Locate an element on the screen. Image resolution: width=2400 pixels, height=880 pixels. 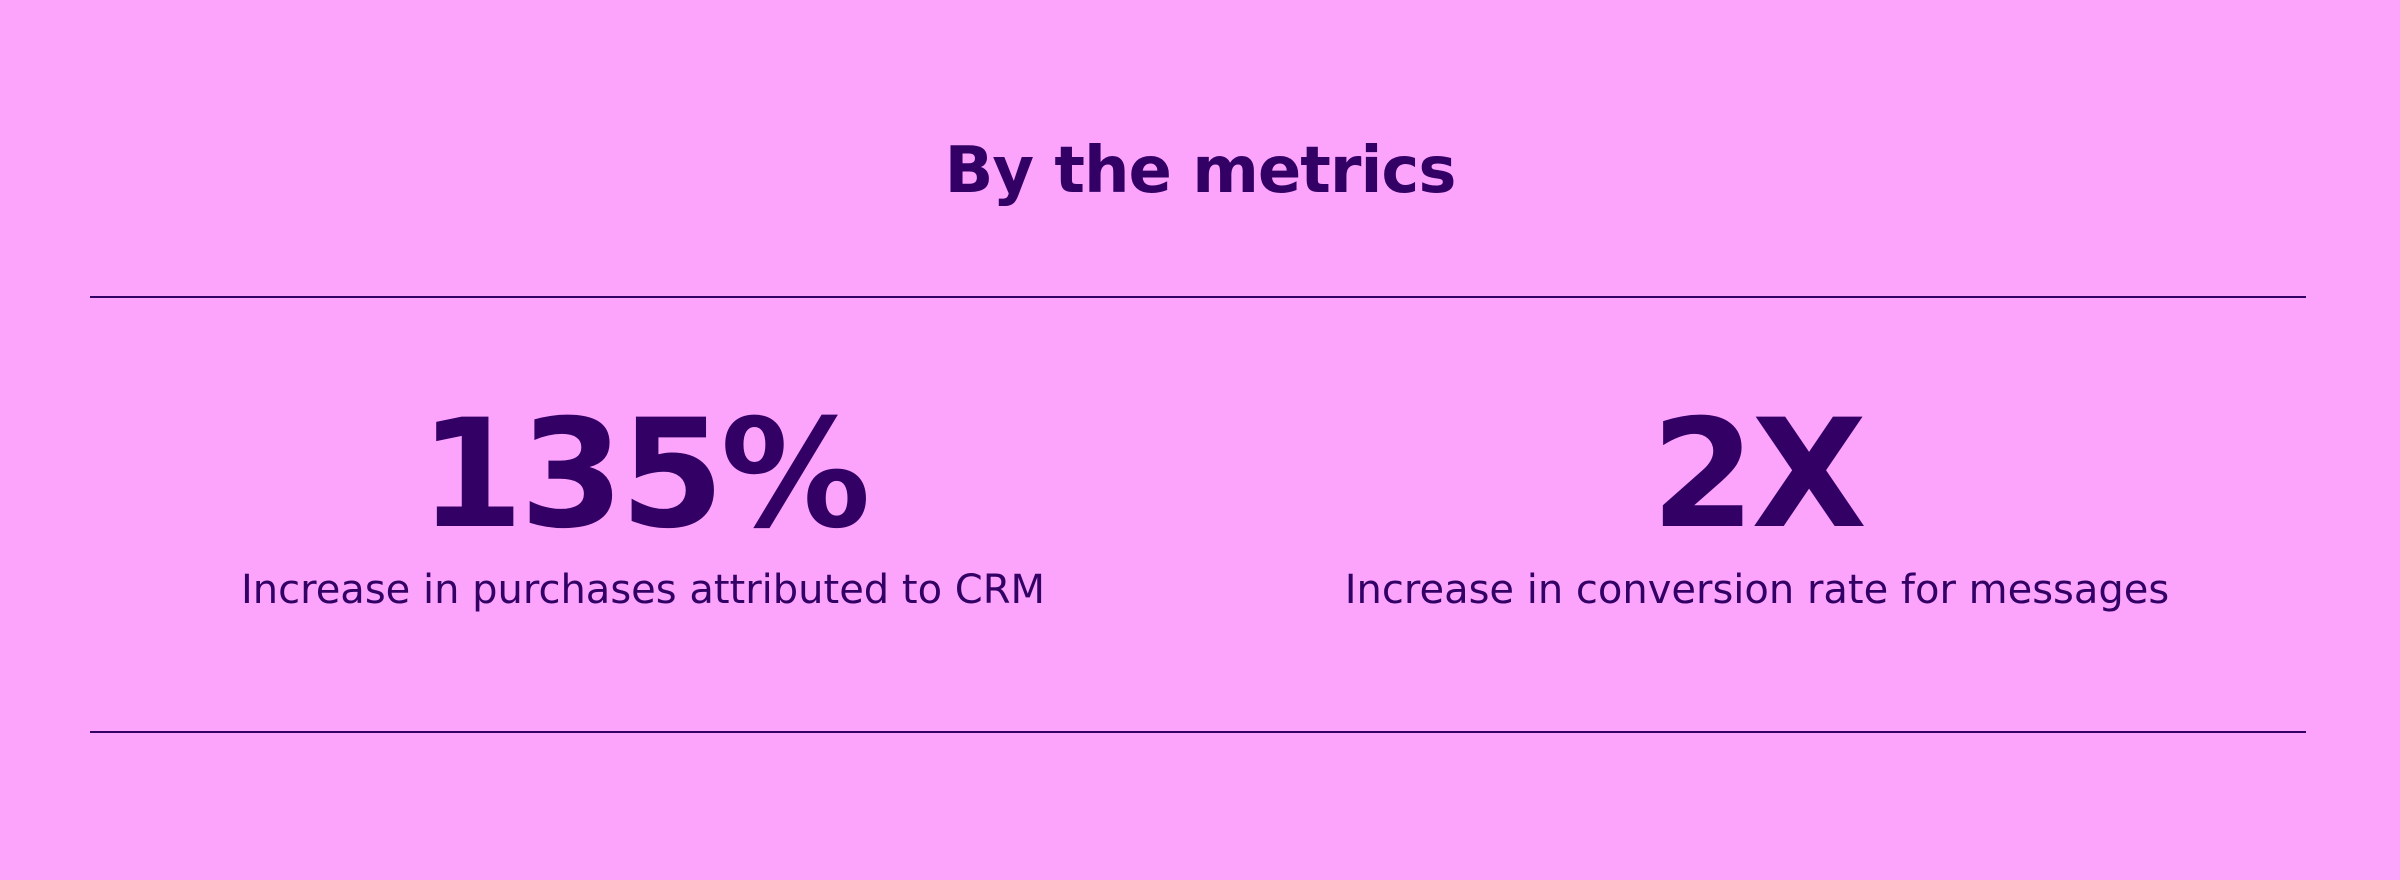
metric-label: Increase in purchases attributed to CRM is located at coordinates (643, 590).